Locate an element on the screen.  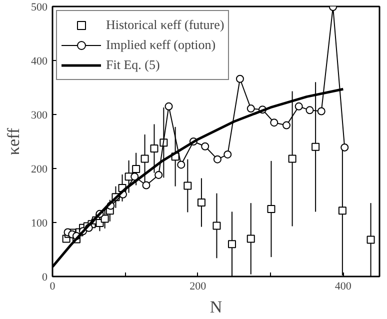
y-tick-label: 200 is located at coordinates (39, 170).